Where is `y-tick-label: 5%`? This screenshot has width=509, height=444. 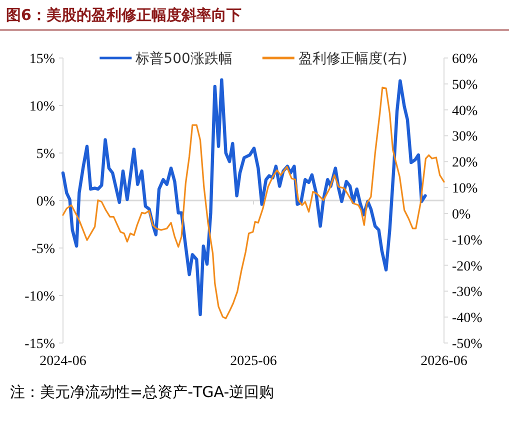
y-tick-label: 5% is located at coordinates (46, 154).